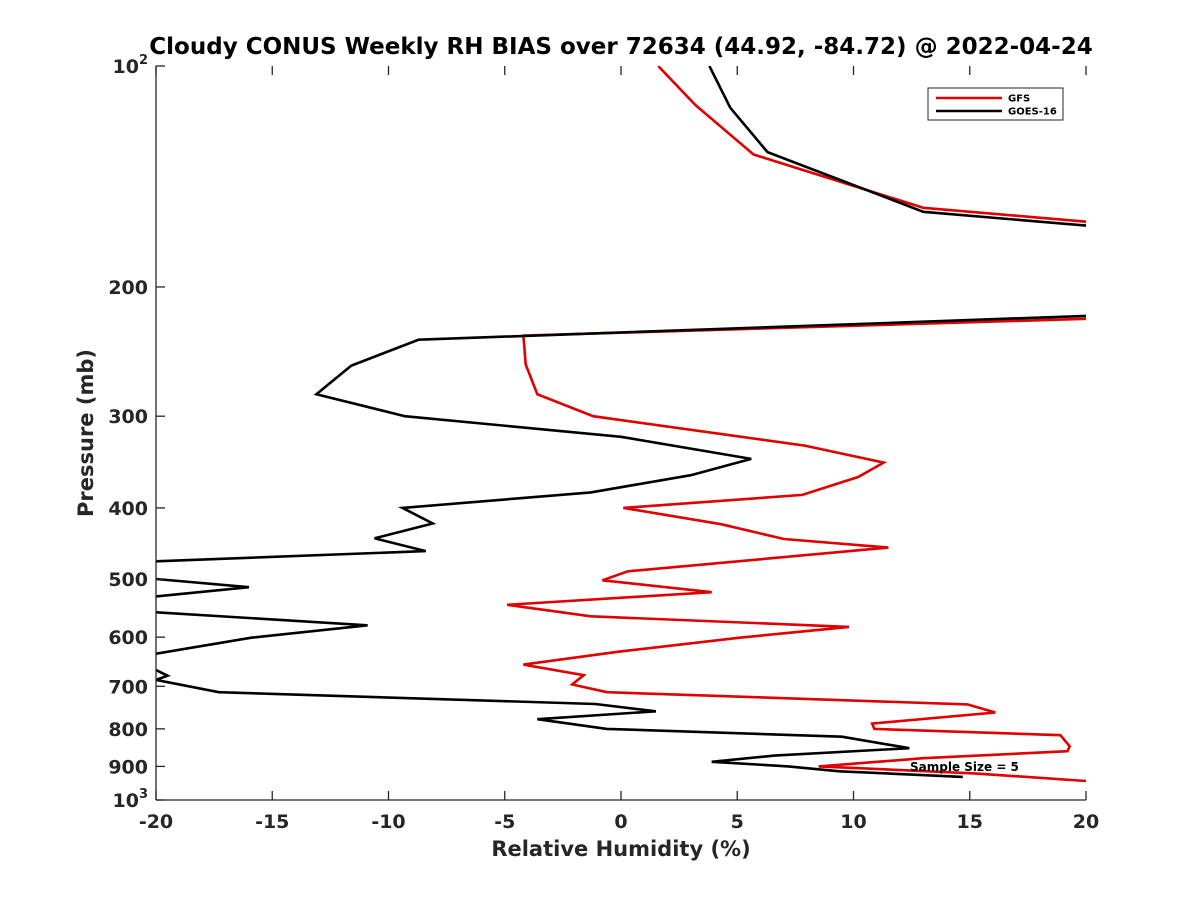 This screenshot has width=1200, height=900. I want to click on x-tick-label: 0, so click(620, 822).